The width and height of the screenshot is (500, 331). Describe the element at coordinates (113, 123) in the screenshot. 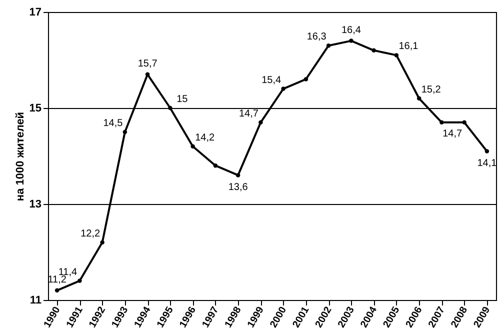

I see `data-label: 14,5` at that location.